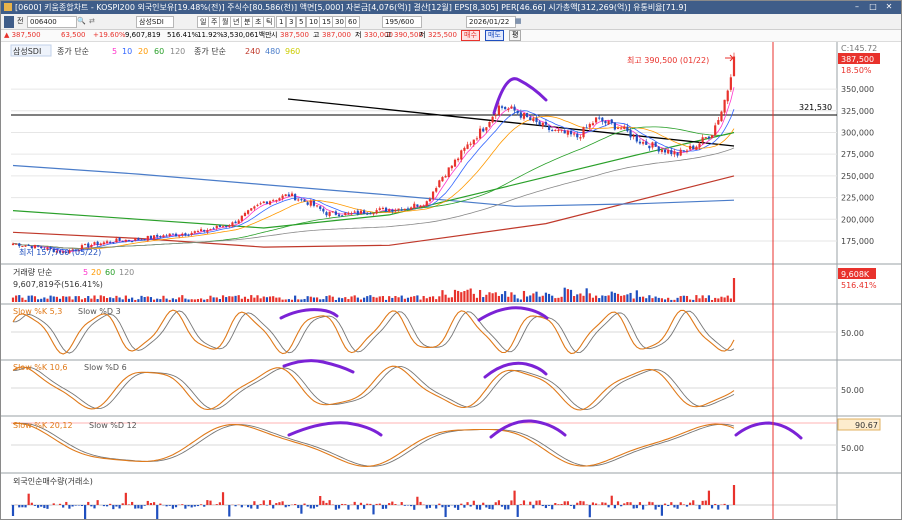 This screenshot has height=520, width=902. I want to click on turnover-value: 11.92%, so click(210, 35).